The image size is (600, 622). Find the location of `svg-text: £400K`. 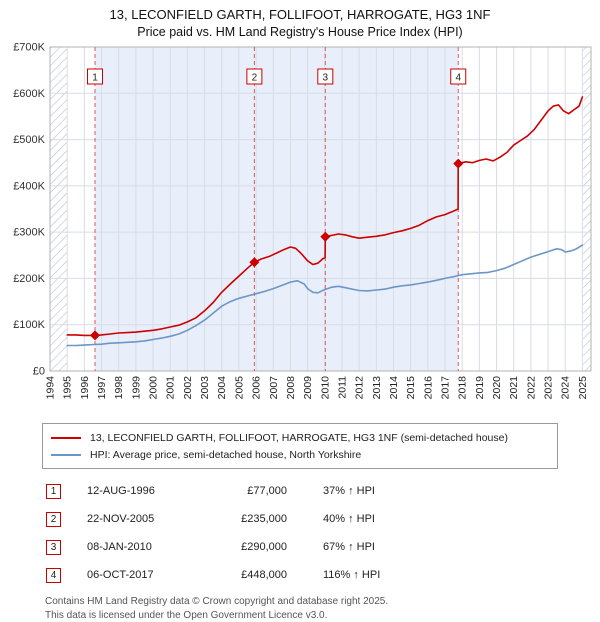

svg-text: £400K is located at coordinates (29, 186).